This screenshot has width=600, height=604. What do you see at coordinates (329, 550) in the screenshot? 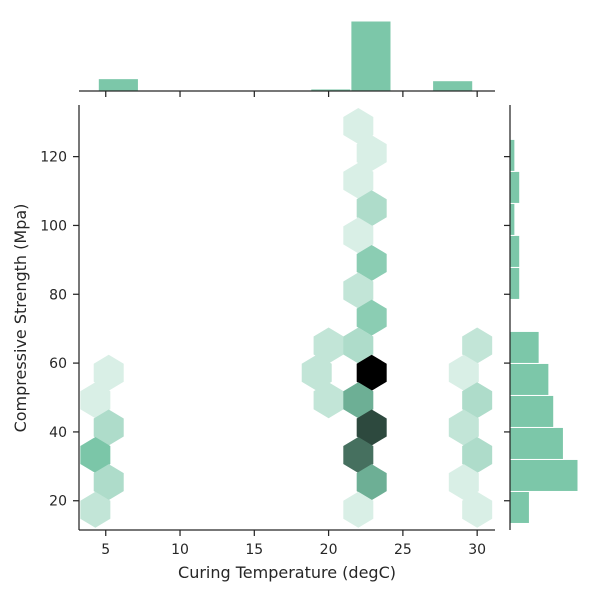
I see `x-tick-label: 20` at bounding box center [329, 550].